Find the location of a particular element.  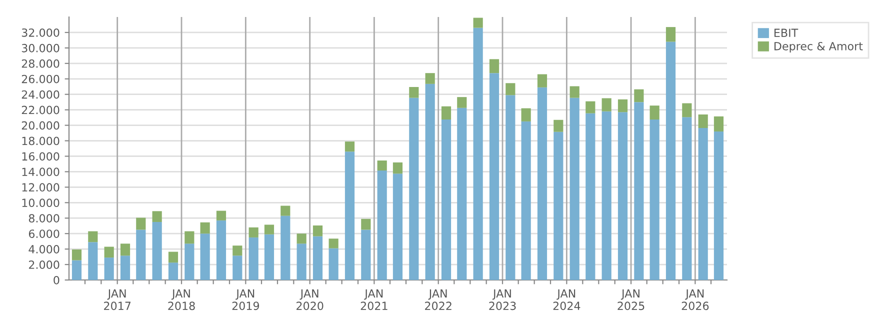

x-tick-label: JAN 2017 is located at coordinates (117, 299).